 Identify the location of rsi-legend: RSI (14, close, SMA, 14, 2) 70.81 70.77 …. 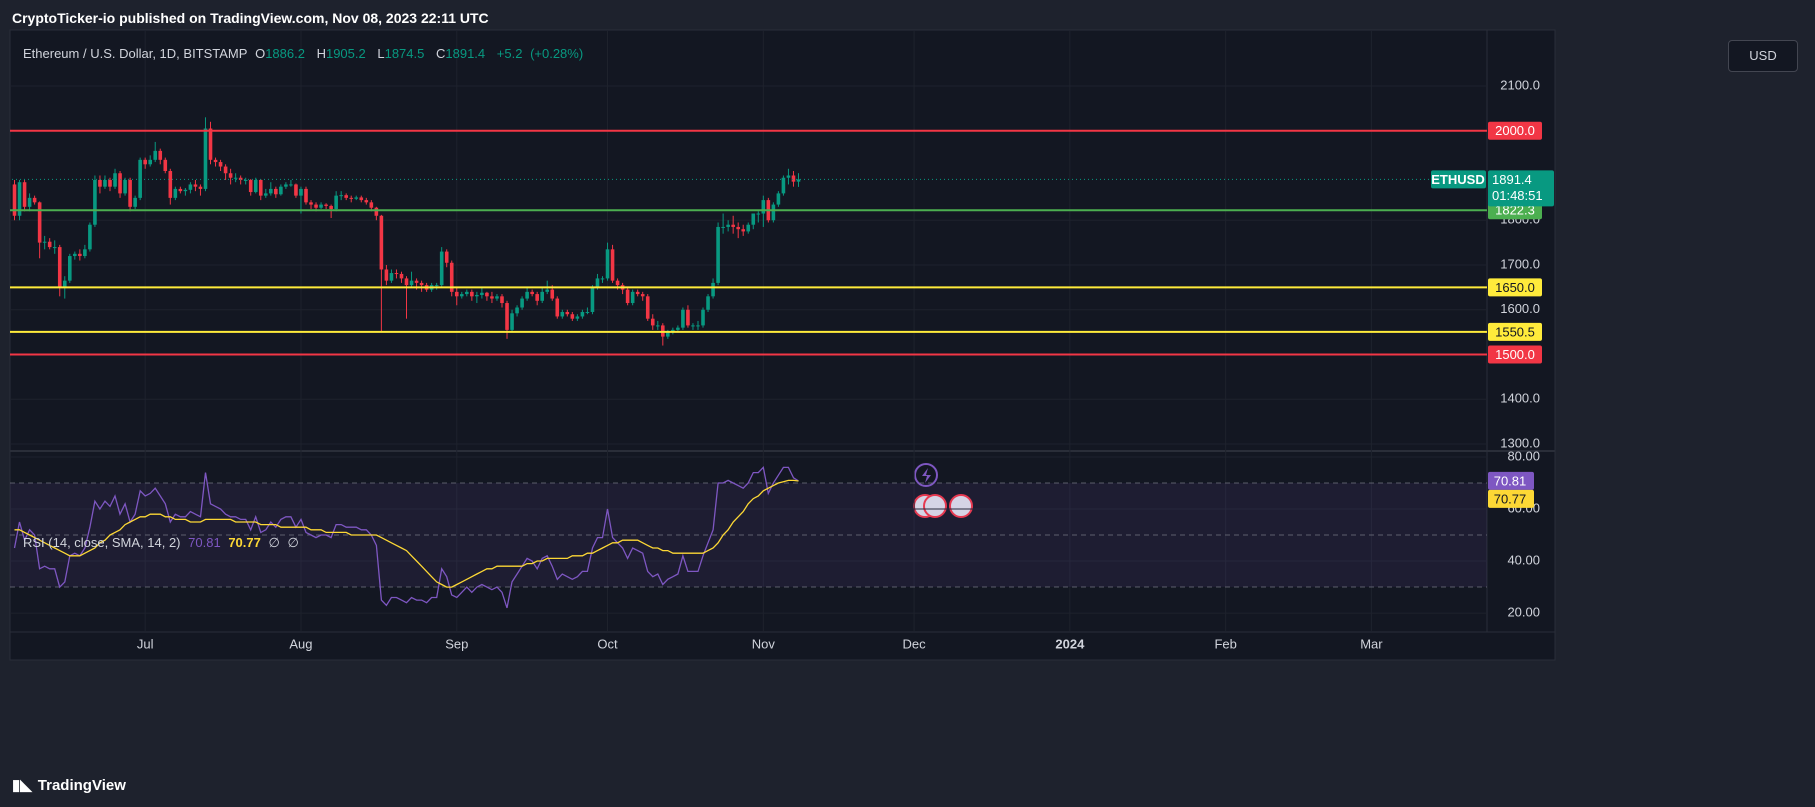
(163, 543).